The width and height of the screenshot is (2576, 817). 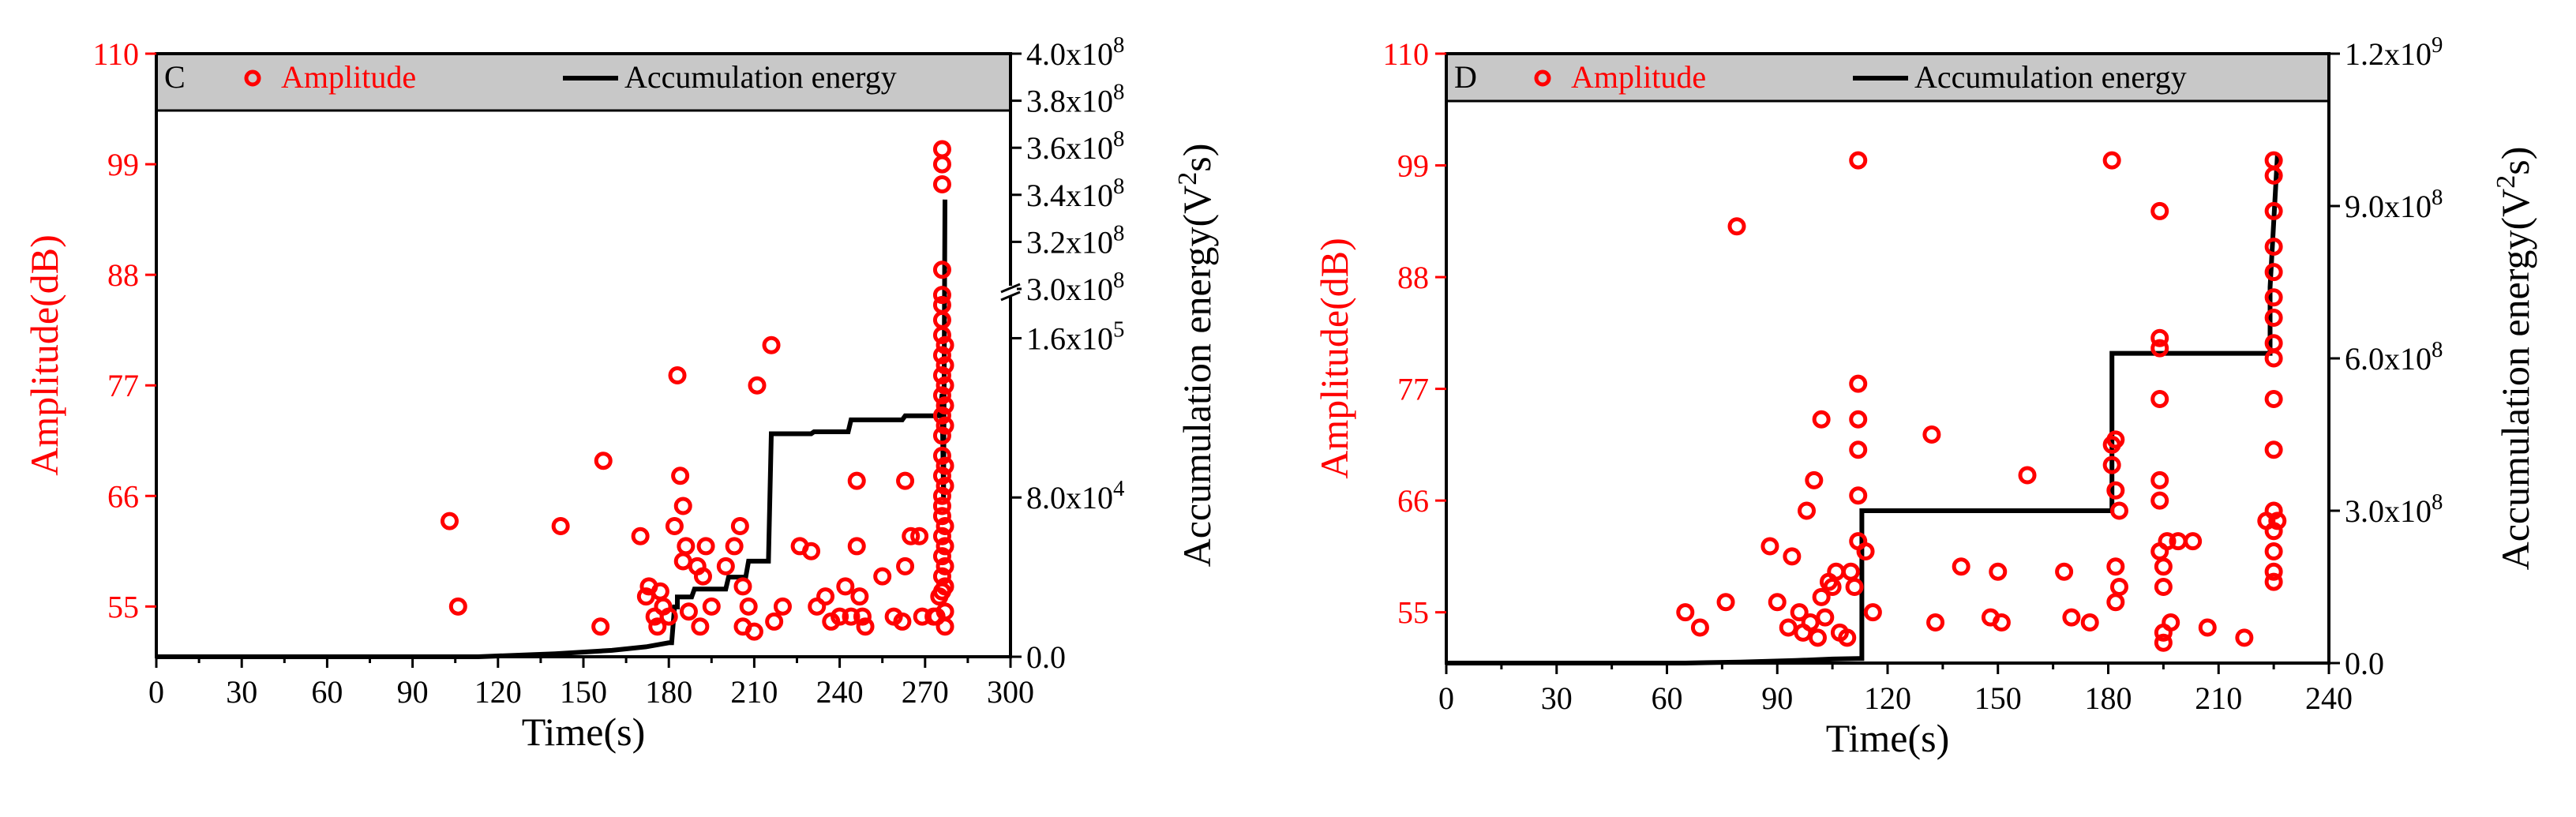 What do you see at coordinates (1118, 329) in the screenshot?
I see `y-right-tick-label-exponent: 5` at bounding box center [1118, 329].